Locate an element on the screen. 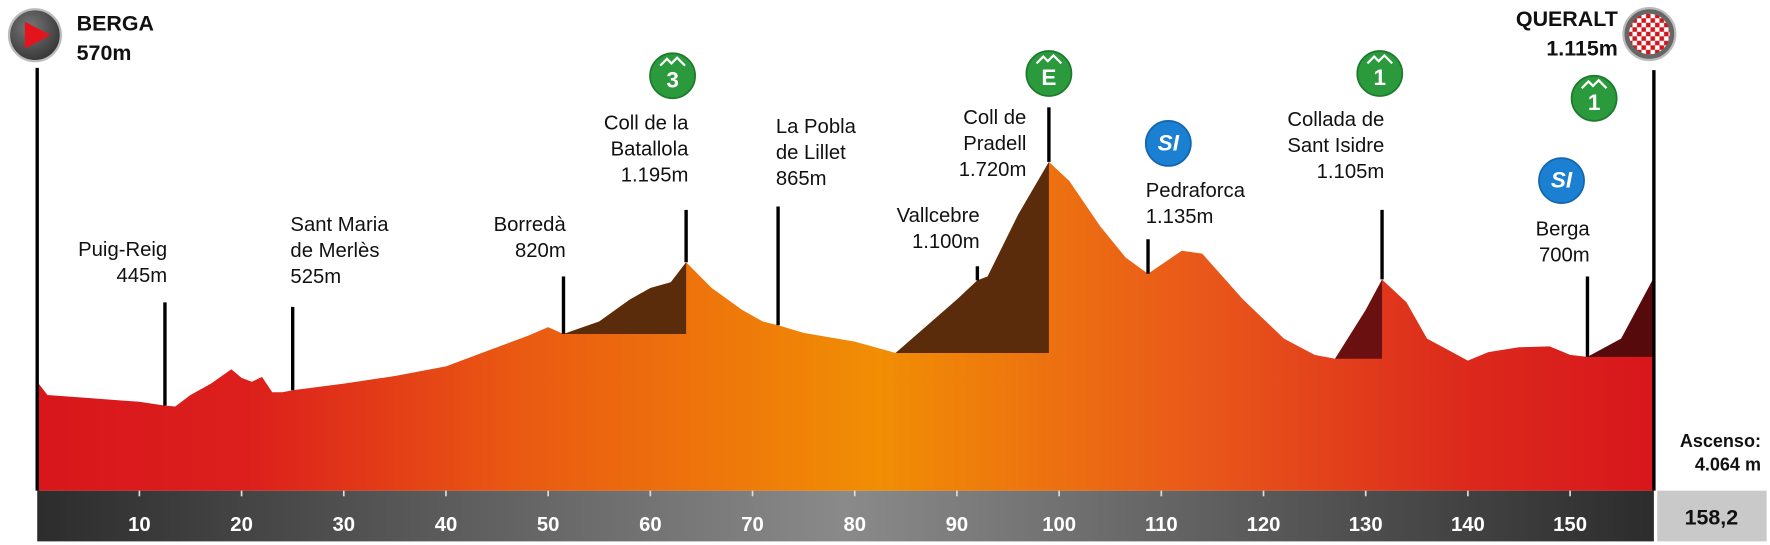  ascent-value: 4.064 m is located at coordinates (1728, 465).